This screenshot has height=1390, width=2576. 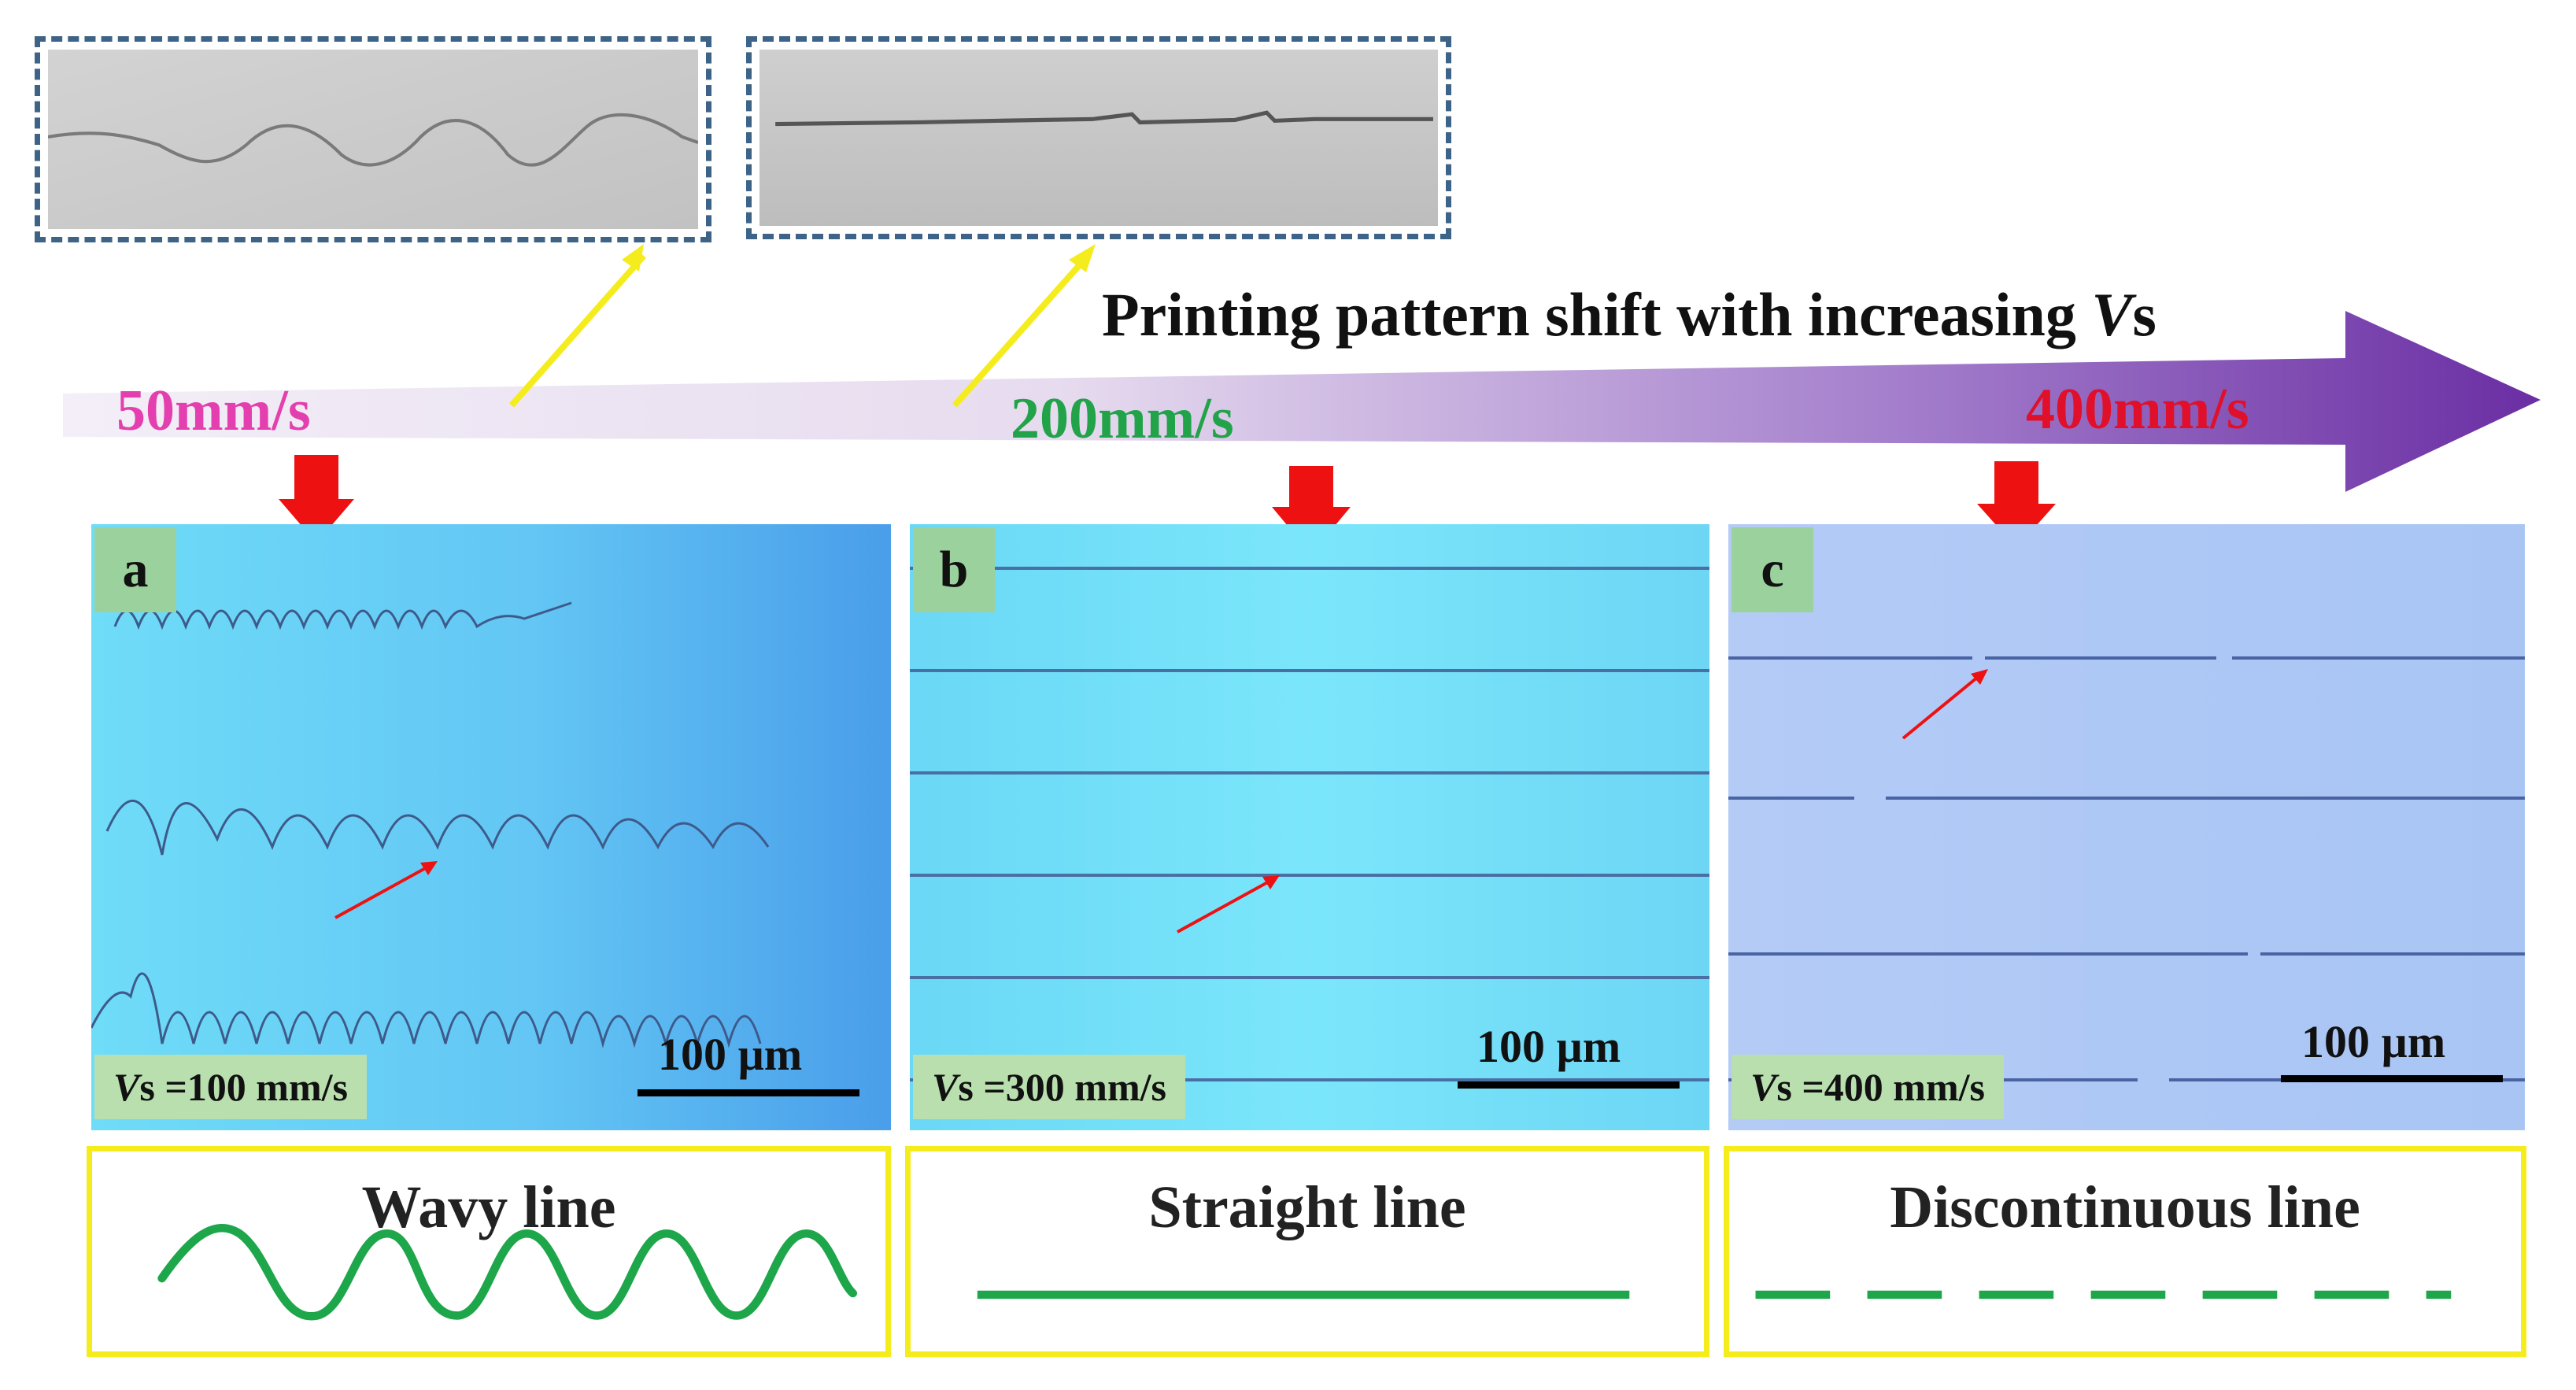 What do you see at coordinates (2392, 1078) in the screenshot?
I see `panel-c-scale-bar` at bounding box center [2392, 1078].